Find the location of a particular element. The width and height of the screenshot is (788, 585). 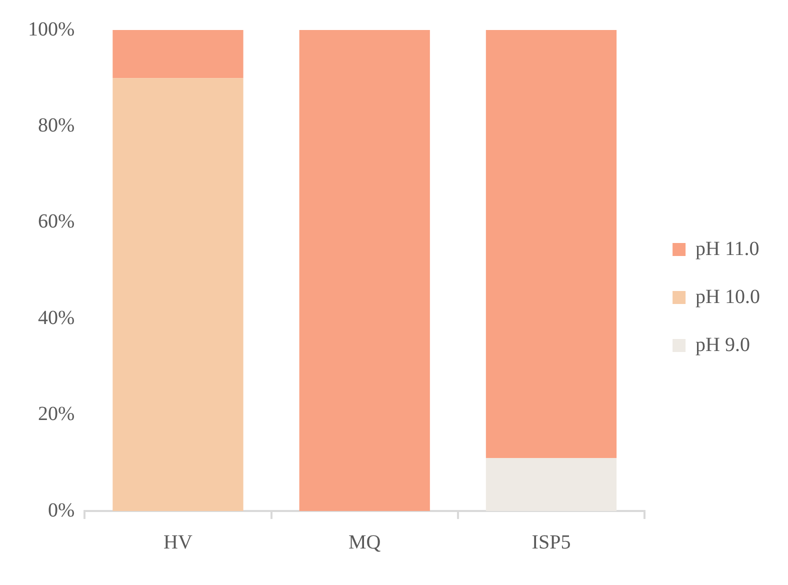

y-tick-label: 20% is located at coordinates (56, 414).